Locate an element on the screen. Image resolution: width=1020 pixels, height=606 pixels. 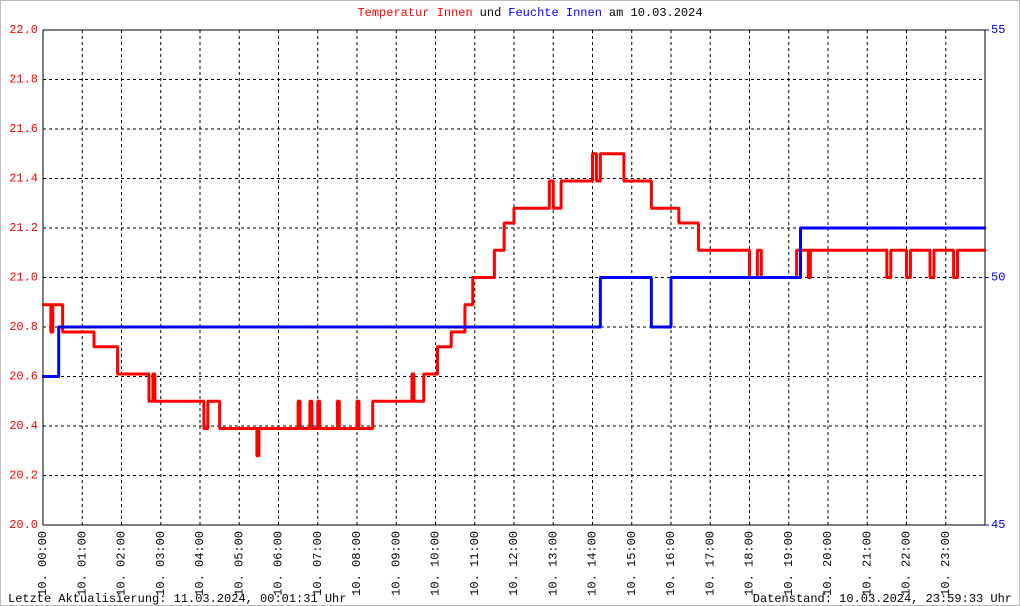
x-tick-label: 10. 06:00 is located at coordinates (279, 563).